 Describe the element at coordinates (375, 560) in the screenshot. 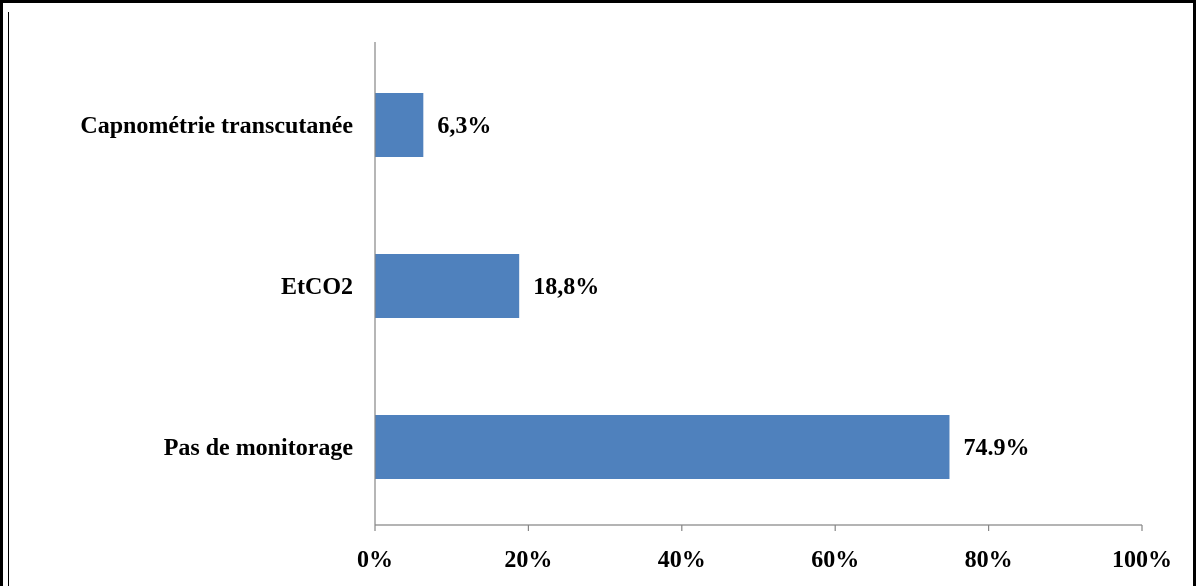

I see `x-tick-label: 0%` at that location.